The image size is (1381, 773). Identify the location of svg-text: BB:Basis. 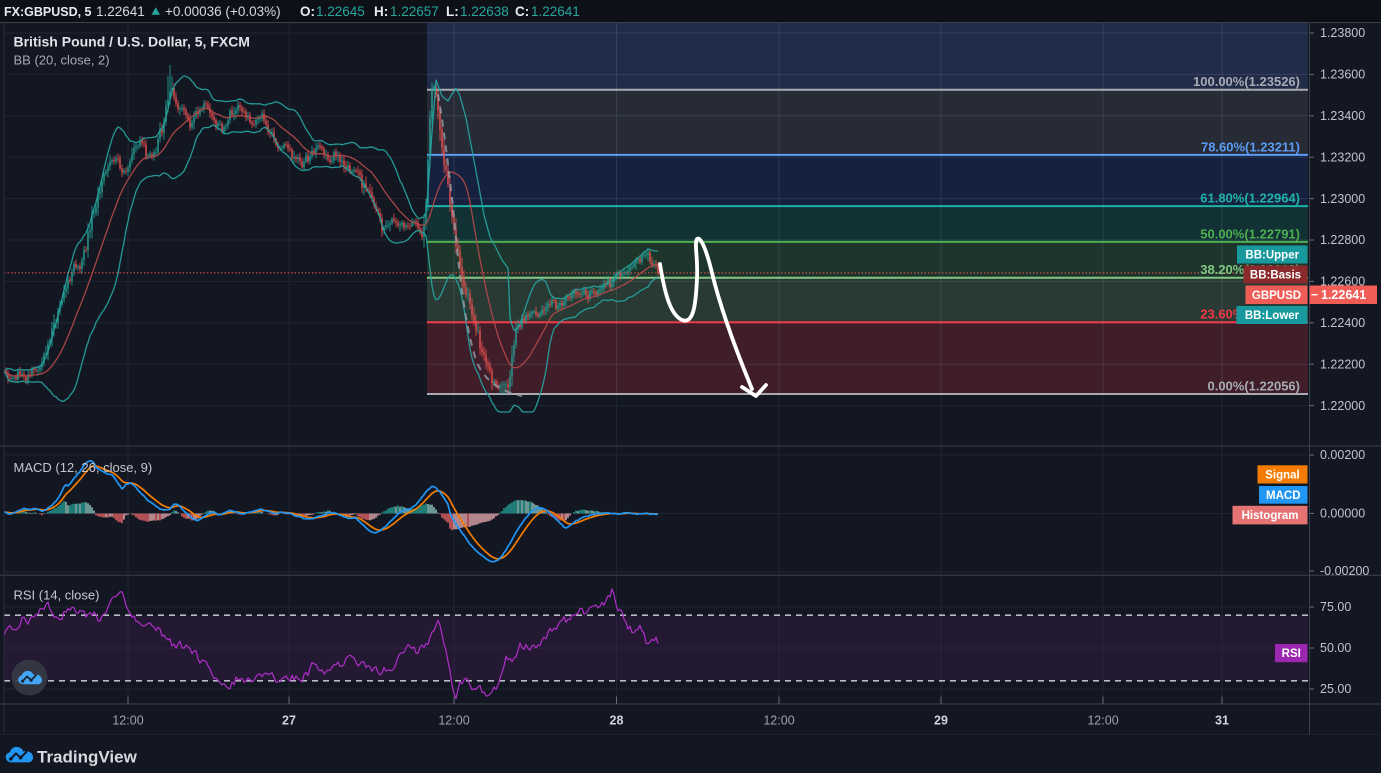
(1275, 276).